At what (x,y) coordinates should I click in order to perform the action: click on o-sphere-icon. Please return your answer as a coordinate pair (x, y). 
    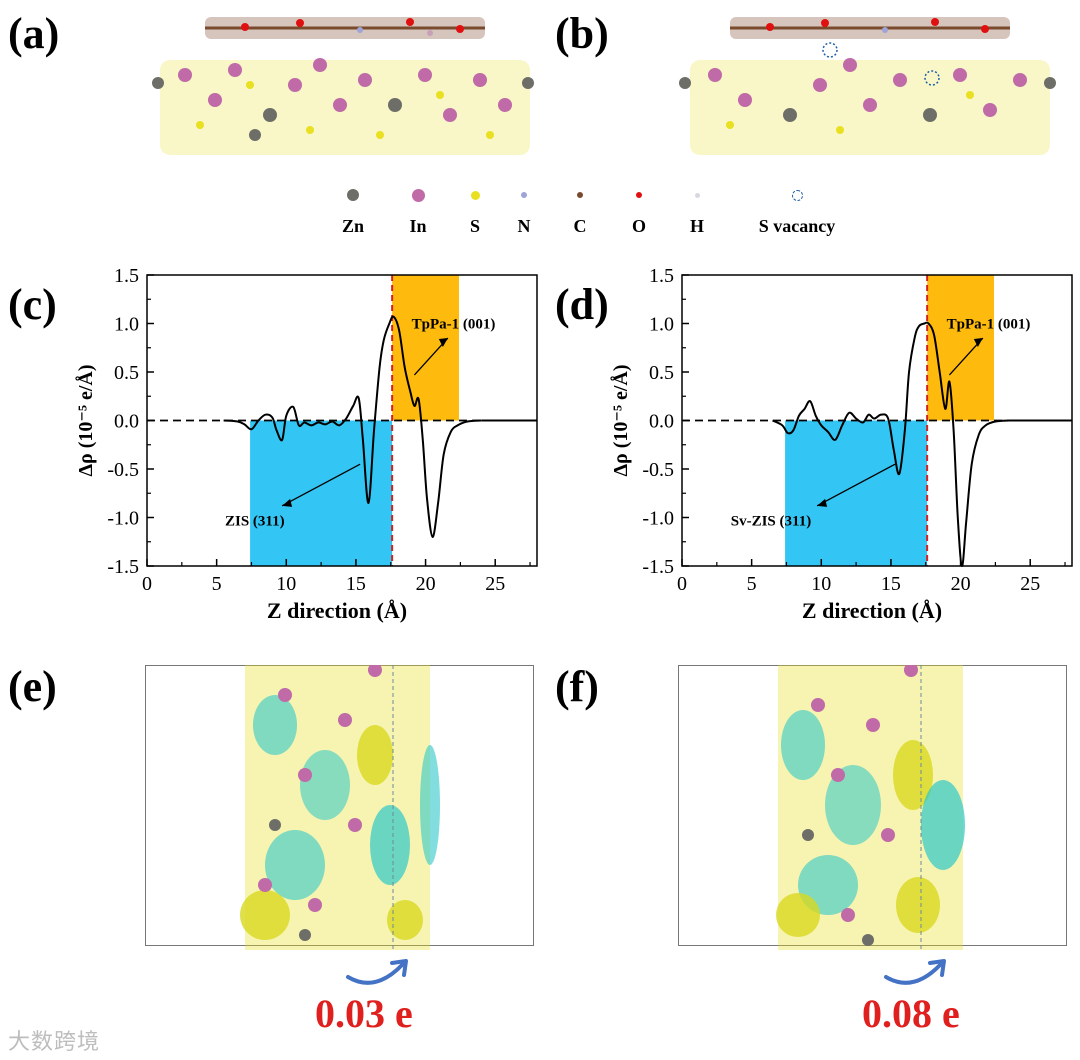
    Looking at the image, I should click on (639, 195).